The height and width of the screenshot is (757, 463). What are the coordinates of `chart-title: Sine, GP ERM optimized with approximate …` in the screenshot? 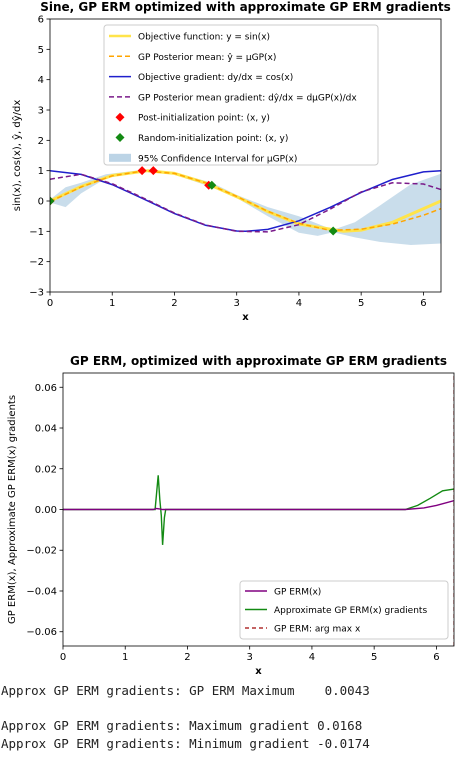 It's located at (245, 7).